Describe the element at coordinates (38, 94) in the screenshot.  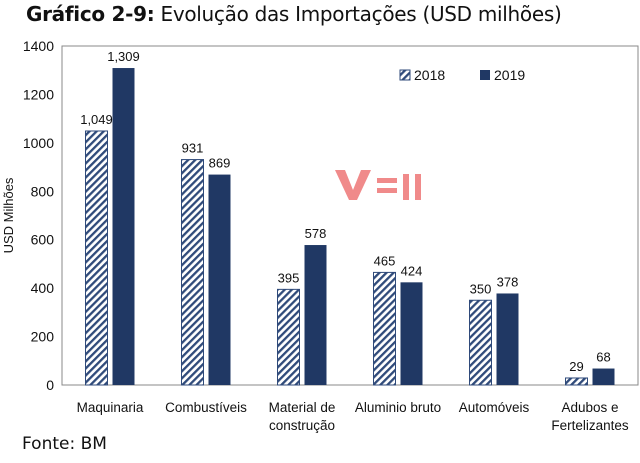
I see `y-tick-label: 1200` at that location.